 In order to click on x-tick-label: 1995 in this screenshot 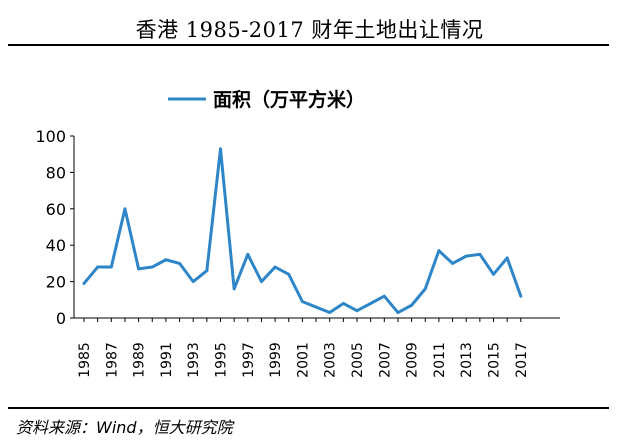, I will do `click(222, 360)`.